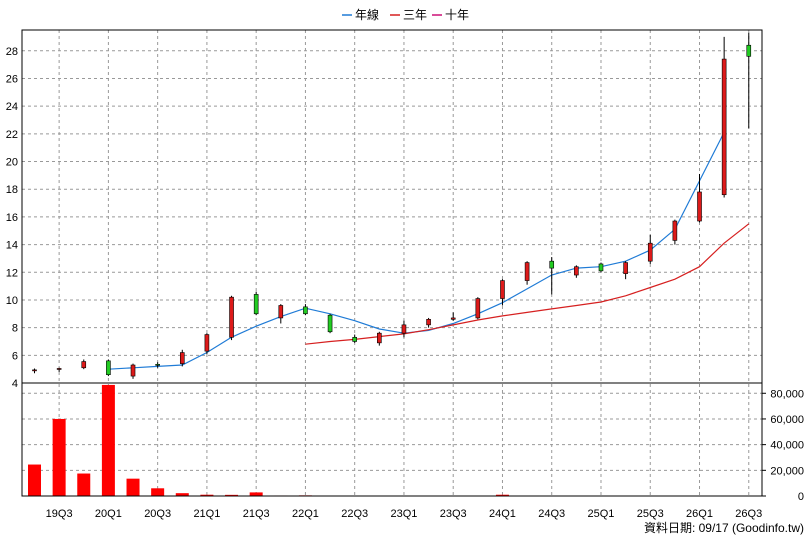  Describe the element at coordinates (108, 514) in the screenshot. I see `x-tick-label: 20Q1` at that location.